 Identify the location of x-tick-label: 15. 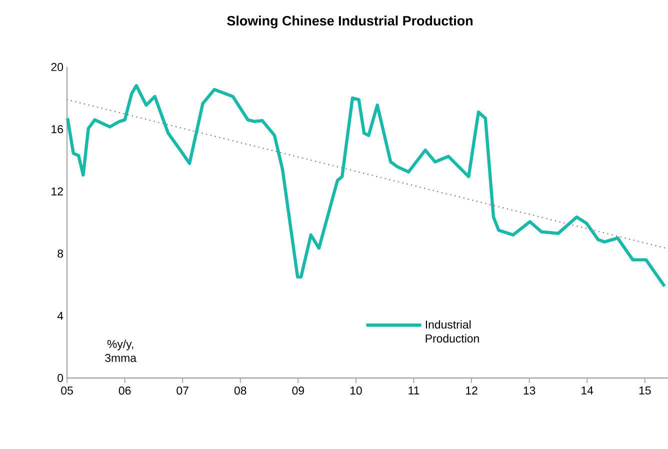
(645, 390).